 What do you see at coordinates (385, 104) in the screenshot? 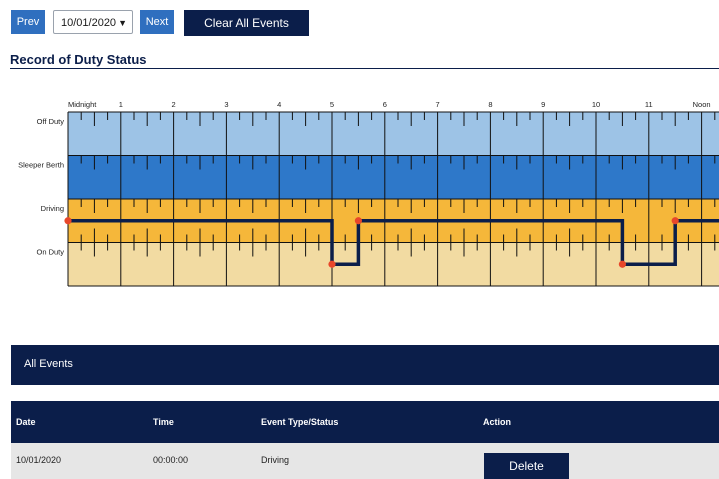
I see `hour-label: 6` at bounding box center [385, 104].